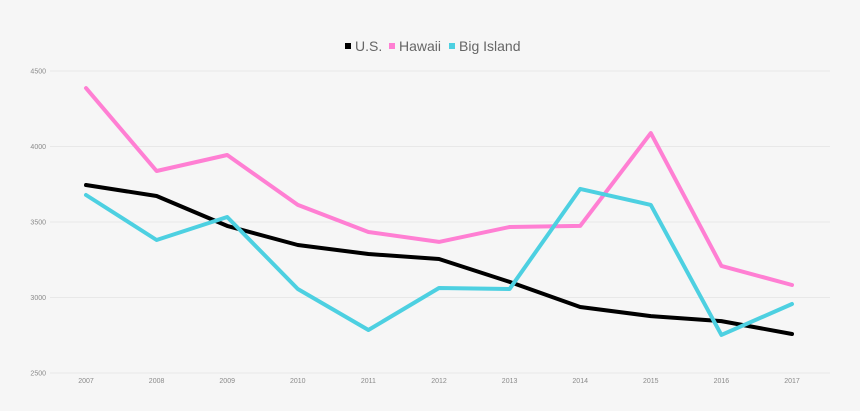 This screenshot has width=860, height=411. What do you see at coordinates (580, 381) in the screenshot?
I see `x-tick-label: 2014` at bounding box center [580, 381].